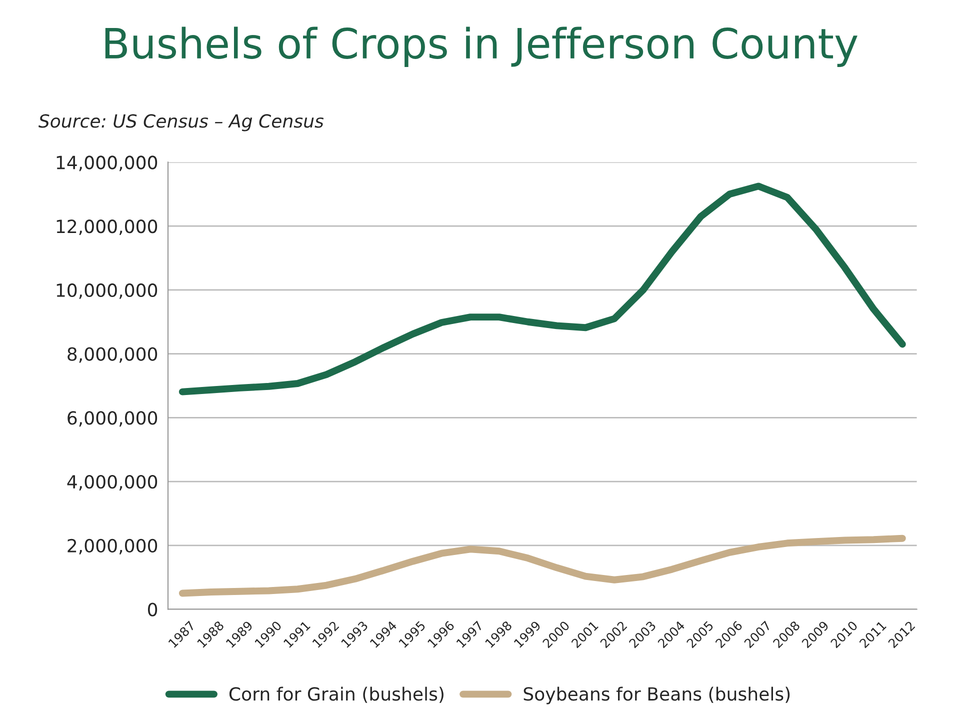 The width and height of the screenshot is (960, 721). Describe the element at coordinates (107, 164) in the screenshot. I see `y-tick-label: 14,000,000` at that location.